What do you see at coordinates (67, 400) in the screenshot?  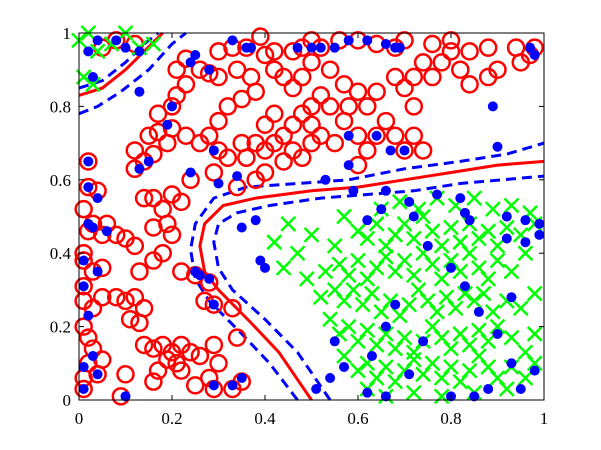 I see `y-tick-label: 0` at bounding box center [67, 400].